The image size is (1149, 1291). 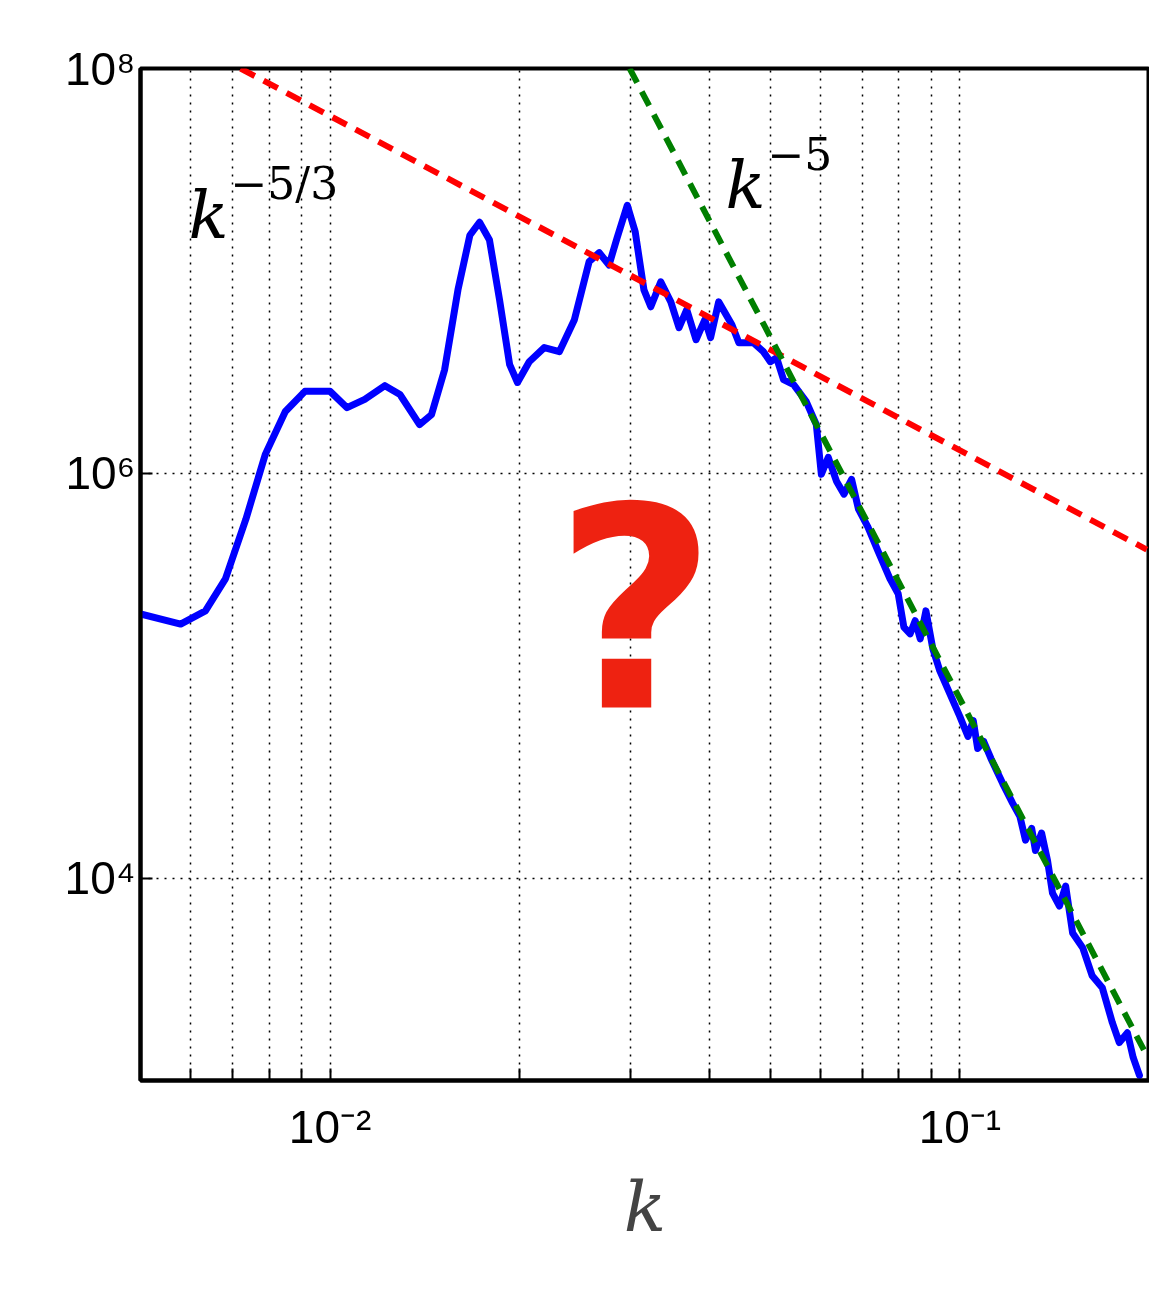 What do you see at coordinates (960, 1126) in the screenshot?
I see `x-tick-label: 10⁻¹` at bounding box center [960, 1126].